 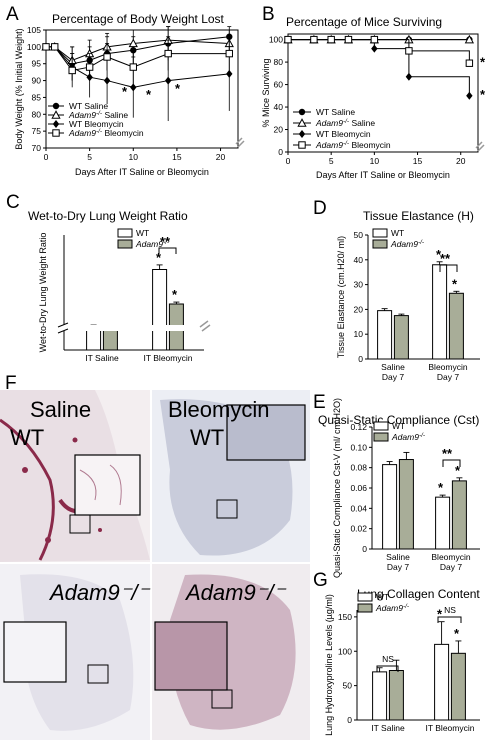 What do you see at coordinates (231, 476) in the screenshot?
I see `micrograph-bleomycin-wt: Bleomycin WT` at bounding box center [231, 476].